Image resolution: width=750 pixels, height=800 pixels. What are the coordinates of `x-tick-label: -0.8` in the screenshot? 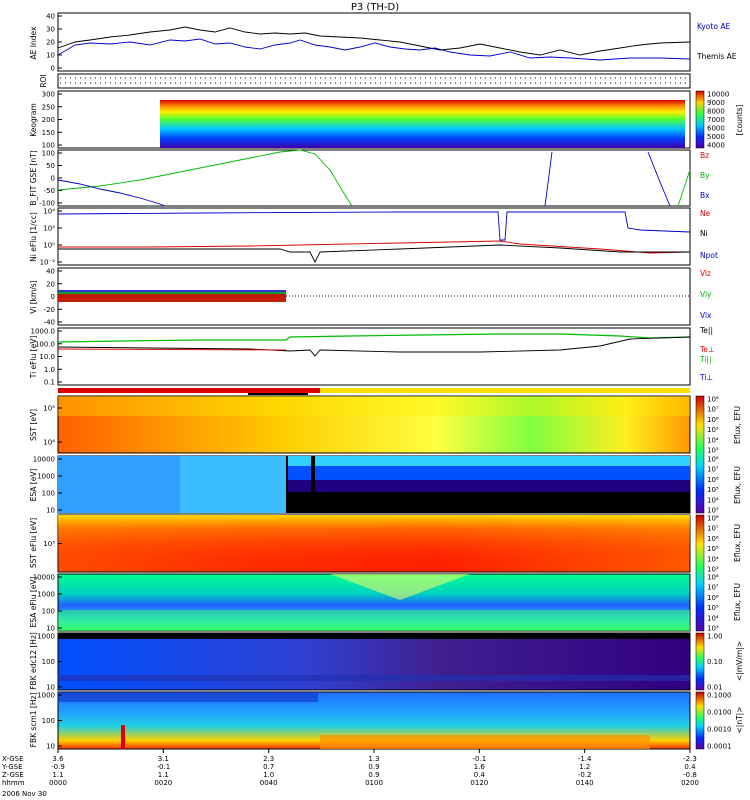 It's located at (690, 775).